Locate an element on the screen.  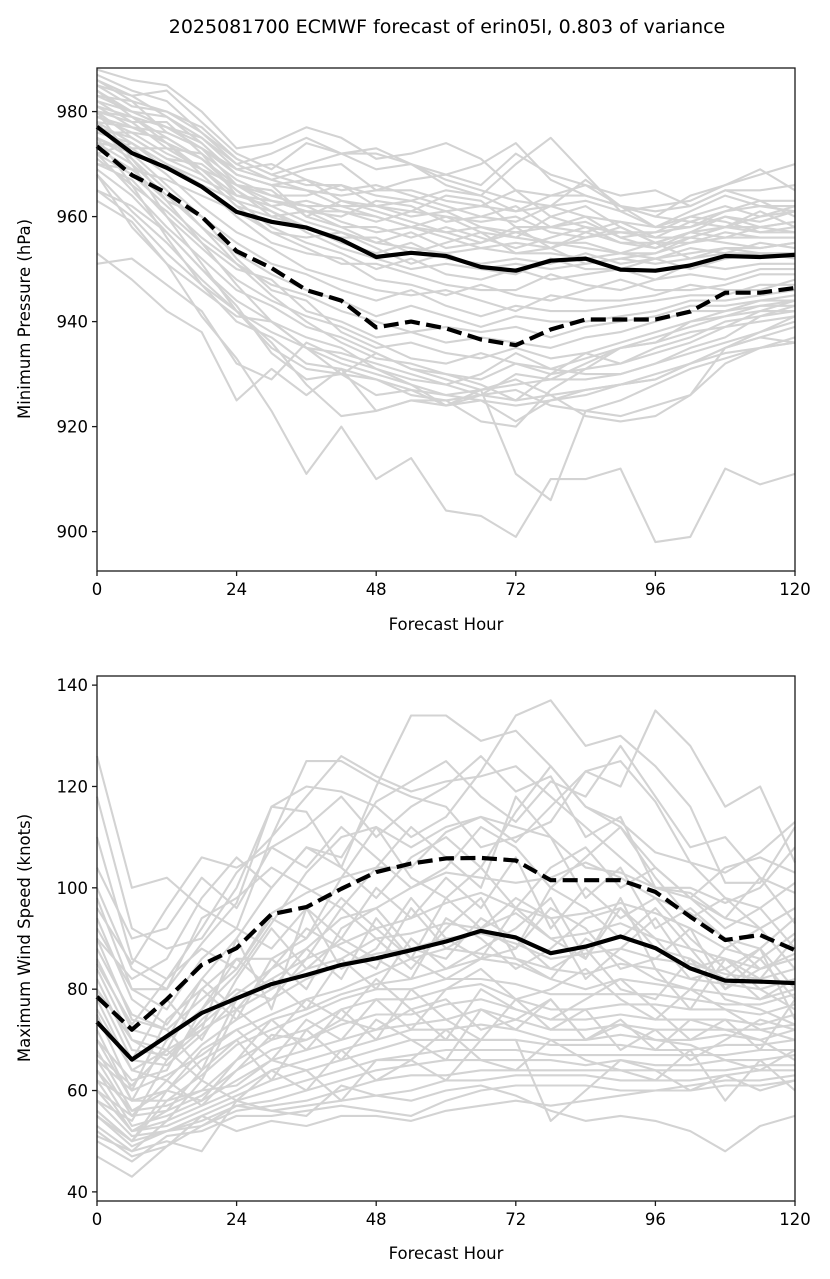
wind-x-tick-label: 96 is located at coordinates (655, 1219).